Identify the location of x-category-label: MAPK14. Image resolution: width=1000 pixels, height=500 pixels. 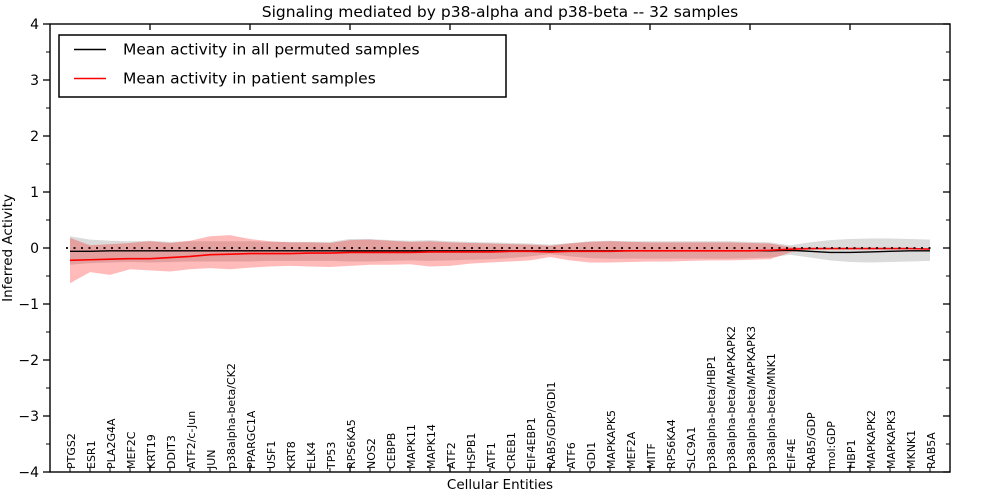
(431, 446).